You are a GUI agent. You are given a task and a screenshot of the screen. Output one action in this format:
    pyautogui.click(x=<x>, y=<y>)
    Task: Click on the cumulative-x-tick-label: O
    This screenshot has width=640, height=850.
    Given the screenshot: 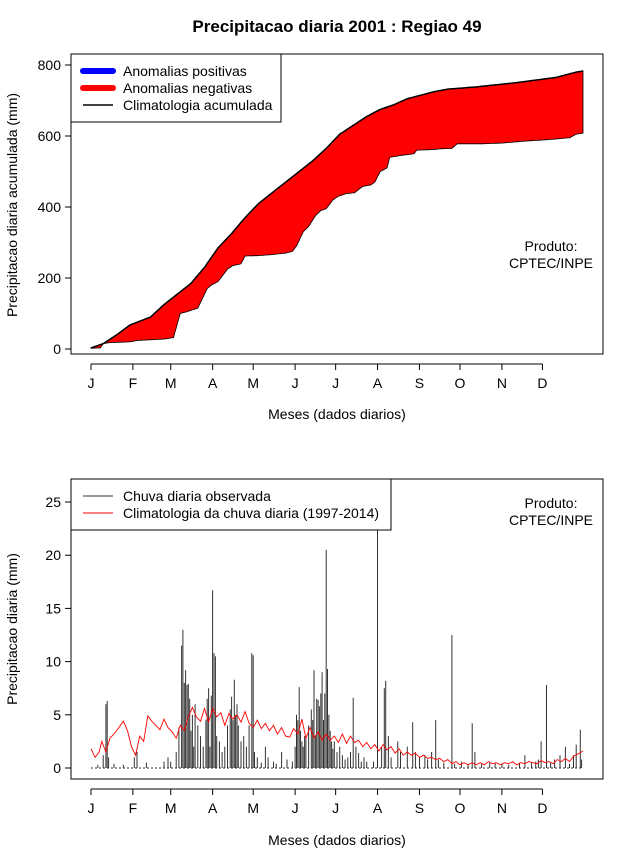 What is the action you would take?
    pyautogui.click(x=460, y=383)
    